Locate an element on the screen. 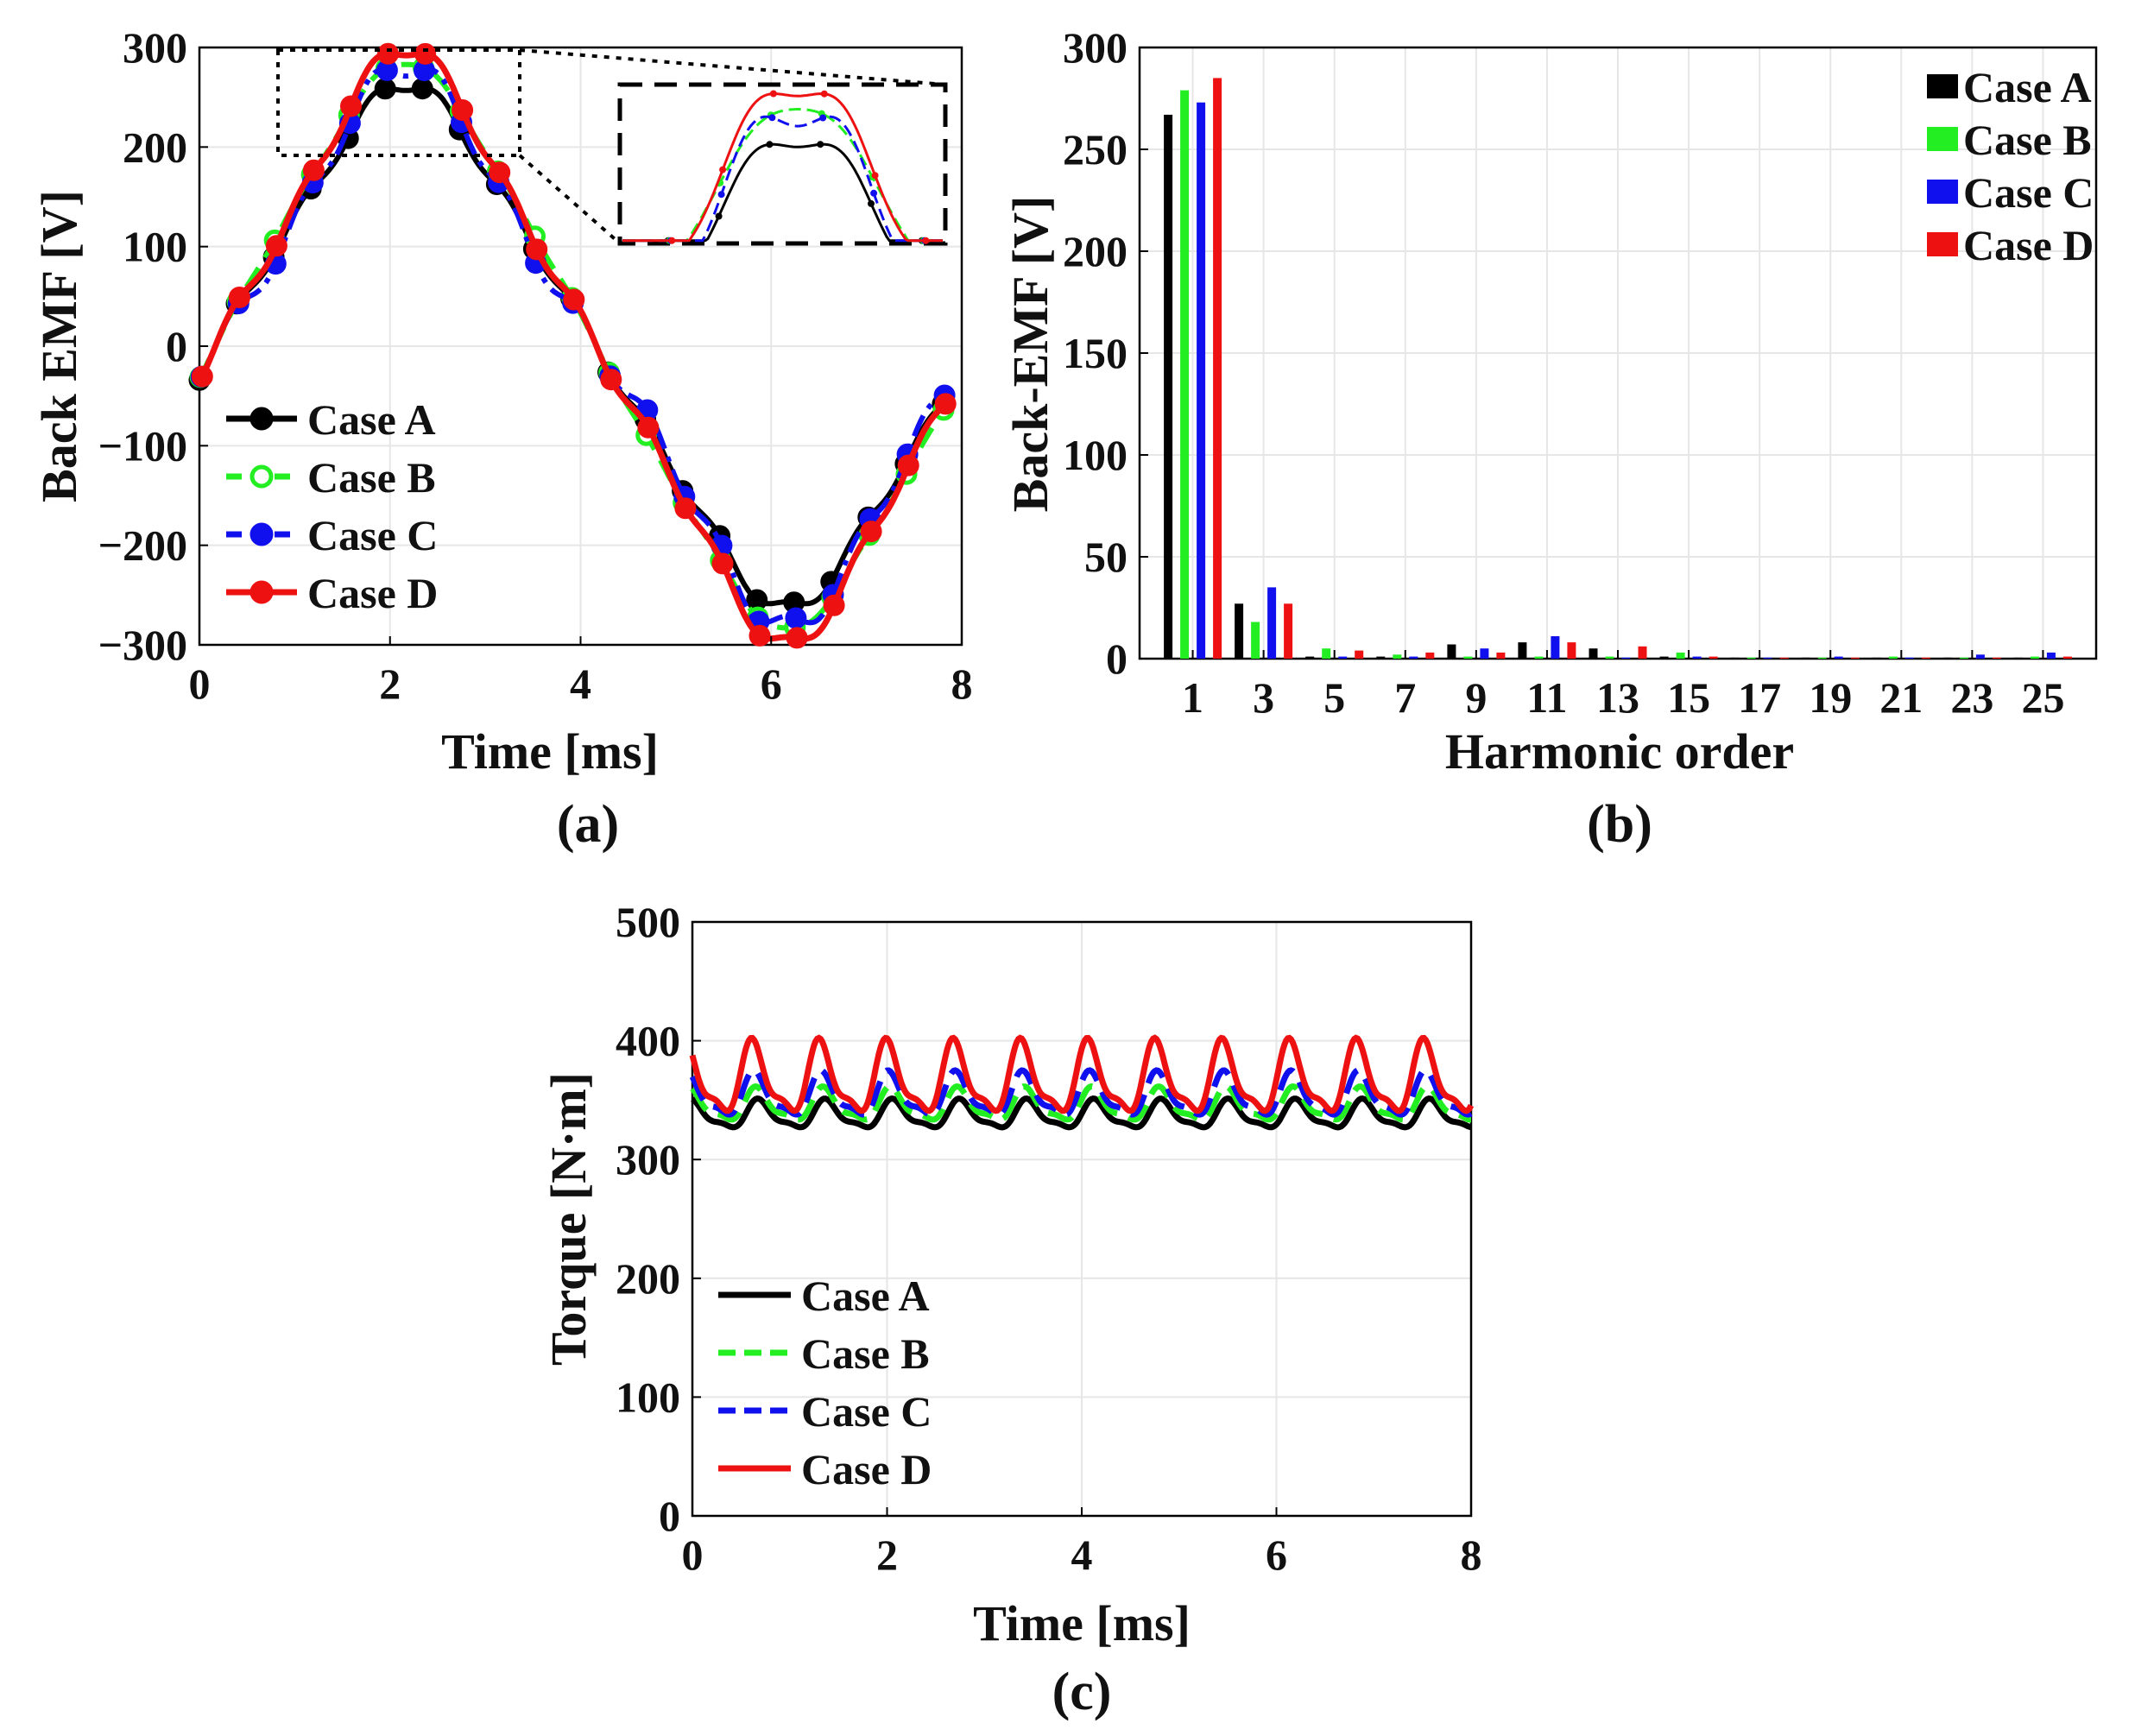 The image size is (2135, 1736). chart-a-zoom-connector-top is located at coordinates (732, 67).